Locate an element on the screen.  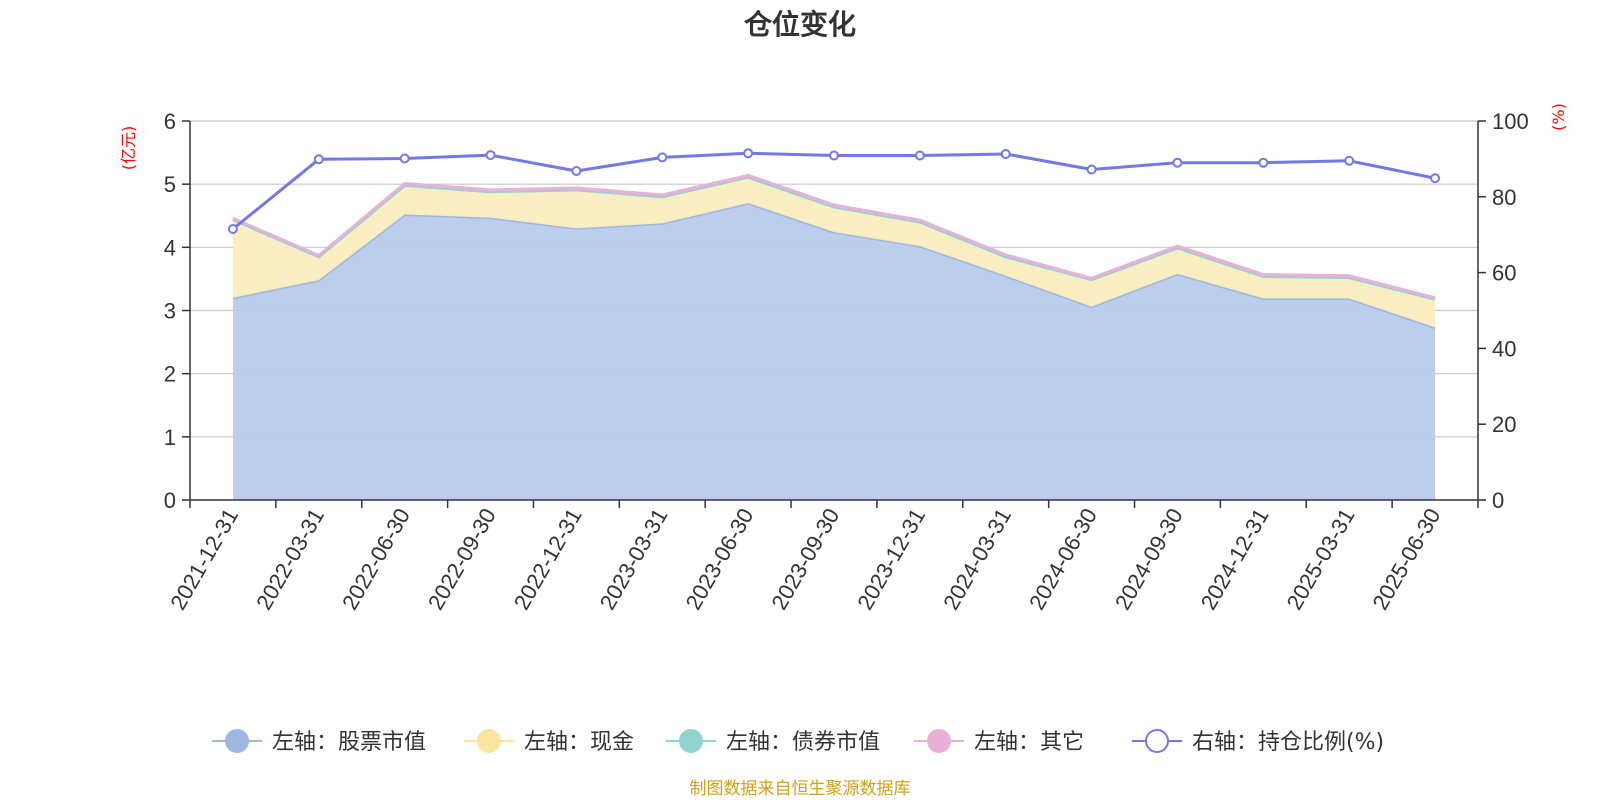
legend-item: 右轴：持仓比例(%) is located at coordinates (1258, 742).